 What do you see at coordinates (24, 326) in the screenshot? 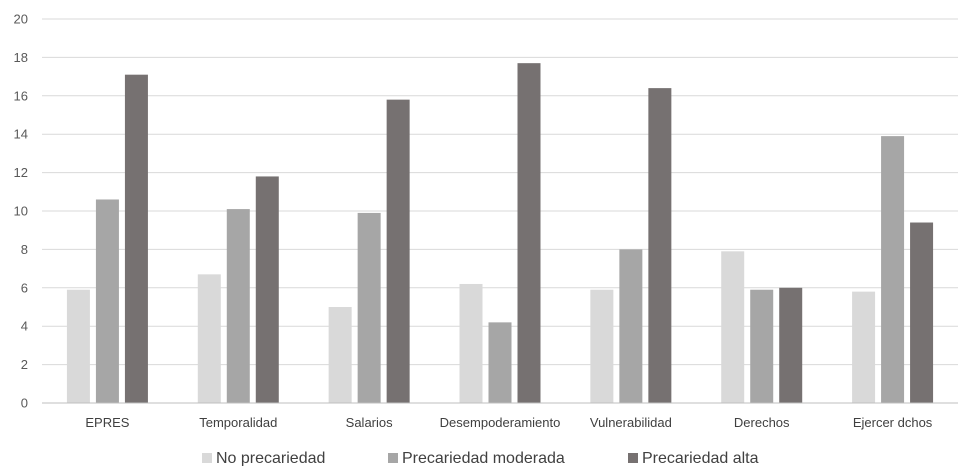
I see `y-tick-label: 4` at bounding box center [24, 326].